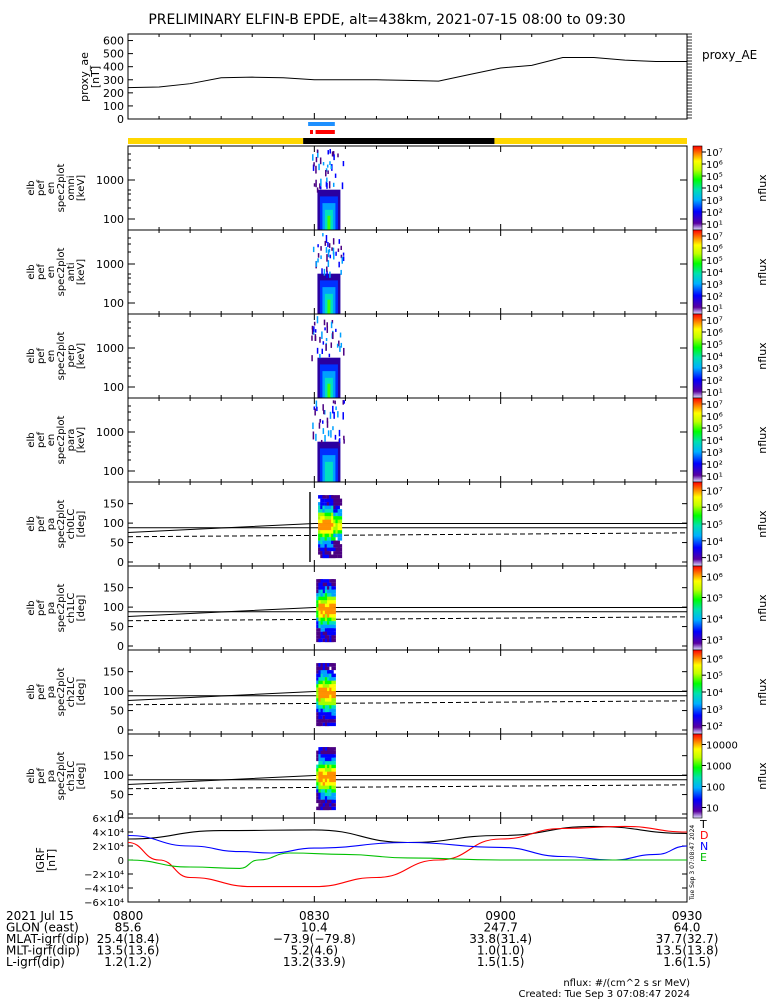 The height and width of the screenshot is (1000, 775). Describe the element at coordinates (108, 819) in the screenshot. I see `y-tick-label: 6×10⁴` at that location.